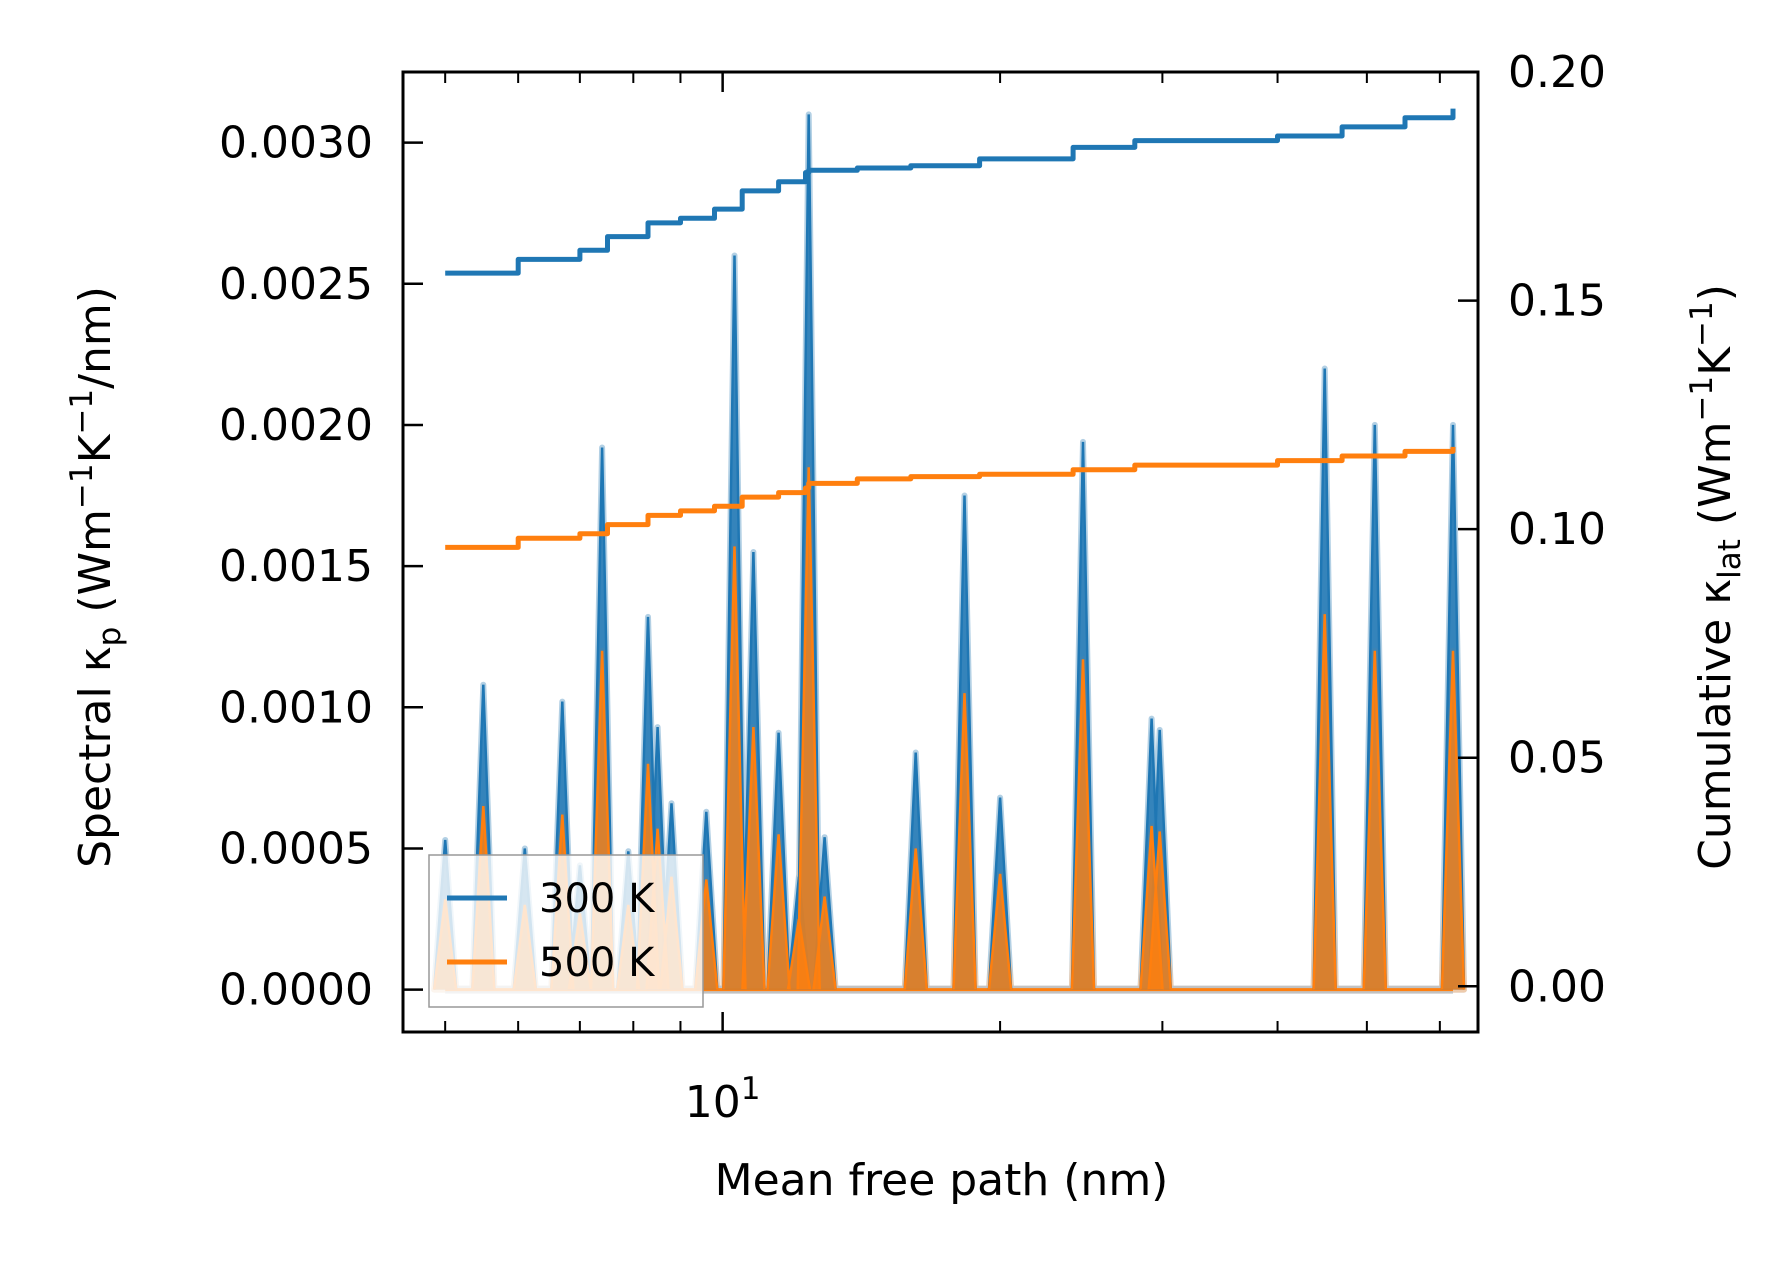 Image resolution: width=1790 pixels, height=1264 pixels. Describe the element at coordinates (1716, 577) in the screenshot. I see `right-y-axis-label: Cumulative κlat (Wm−1K−1)` at that location.